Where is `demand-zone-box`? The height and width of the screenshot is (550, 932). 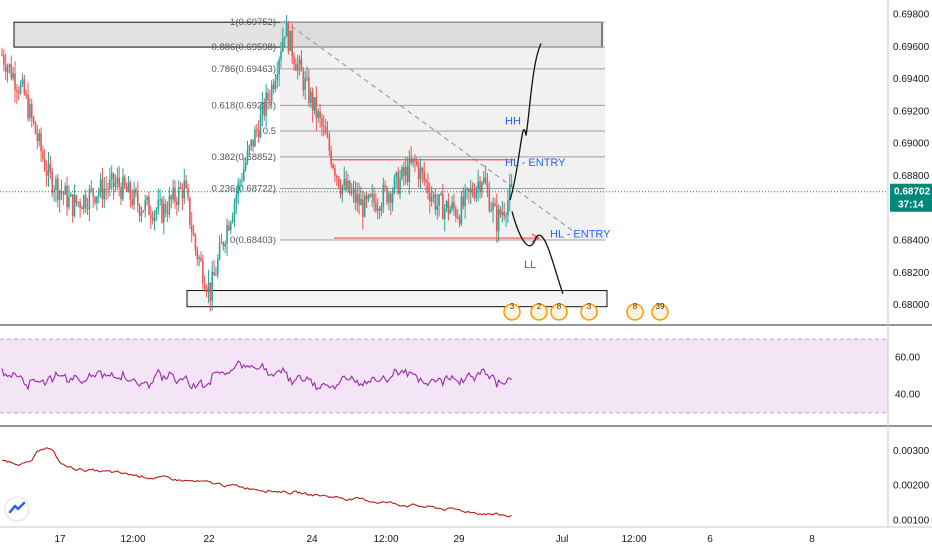
demand-zone-box is located at coordinates (397, 299).